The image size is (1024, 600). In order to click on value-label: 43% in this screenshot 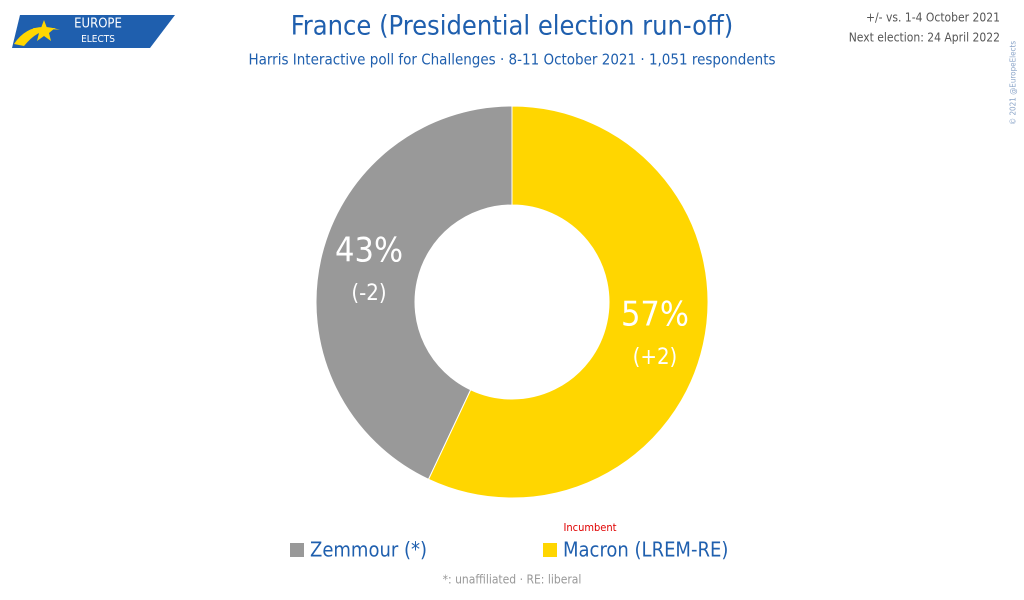, I will do `click(369, 251)`.